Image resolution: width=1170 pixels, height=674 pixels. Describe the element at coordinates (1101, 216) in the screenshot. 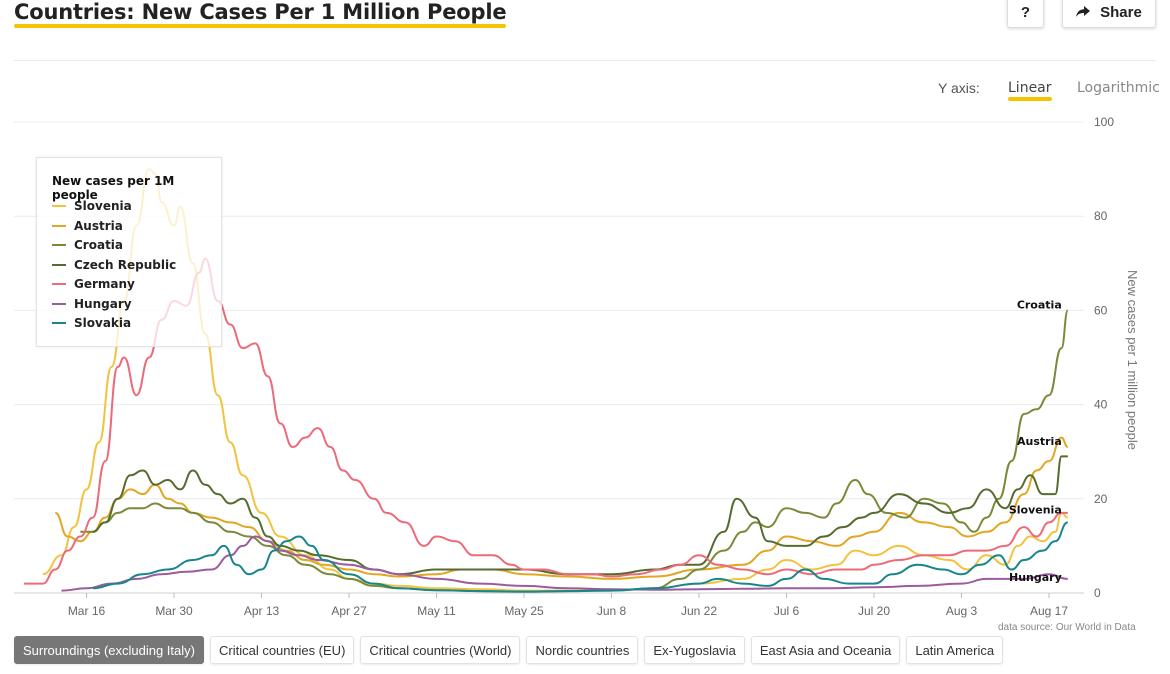

I see `y-tick-label: 80` at that location.